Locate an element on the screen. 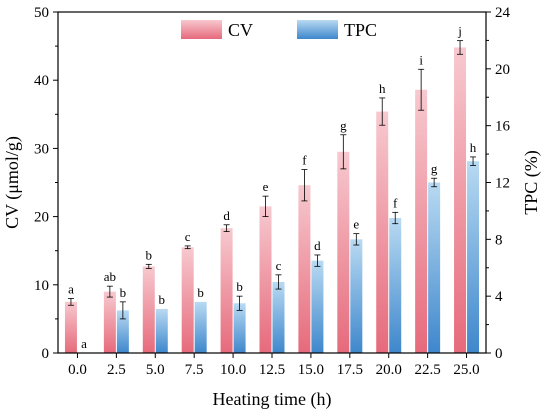 This screenshot has height=415, width=550. x-tick-label: 2.5 is located at coordinates (116, 370).